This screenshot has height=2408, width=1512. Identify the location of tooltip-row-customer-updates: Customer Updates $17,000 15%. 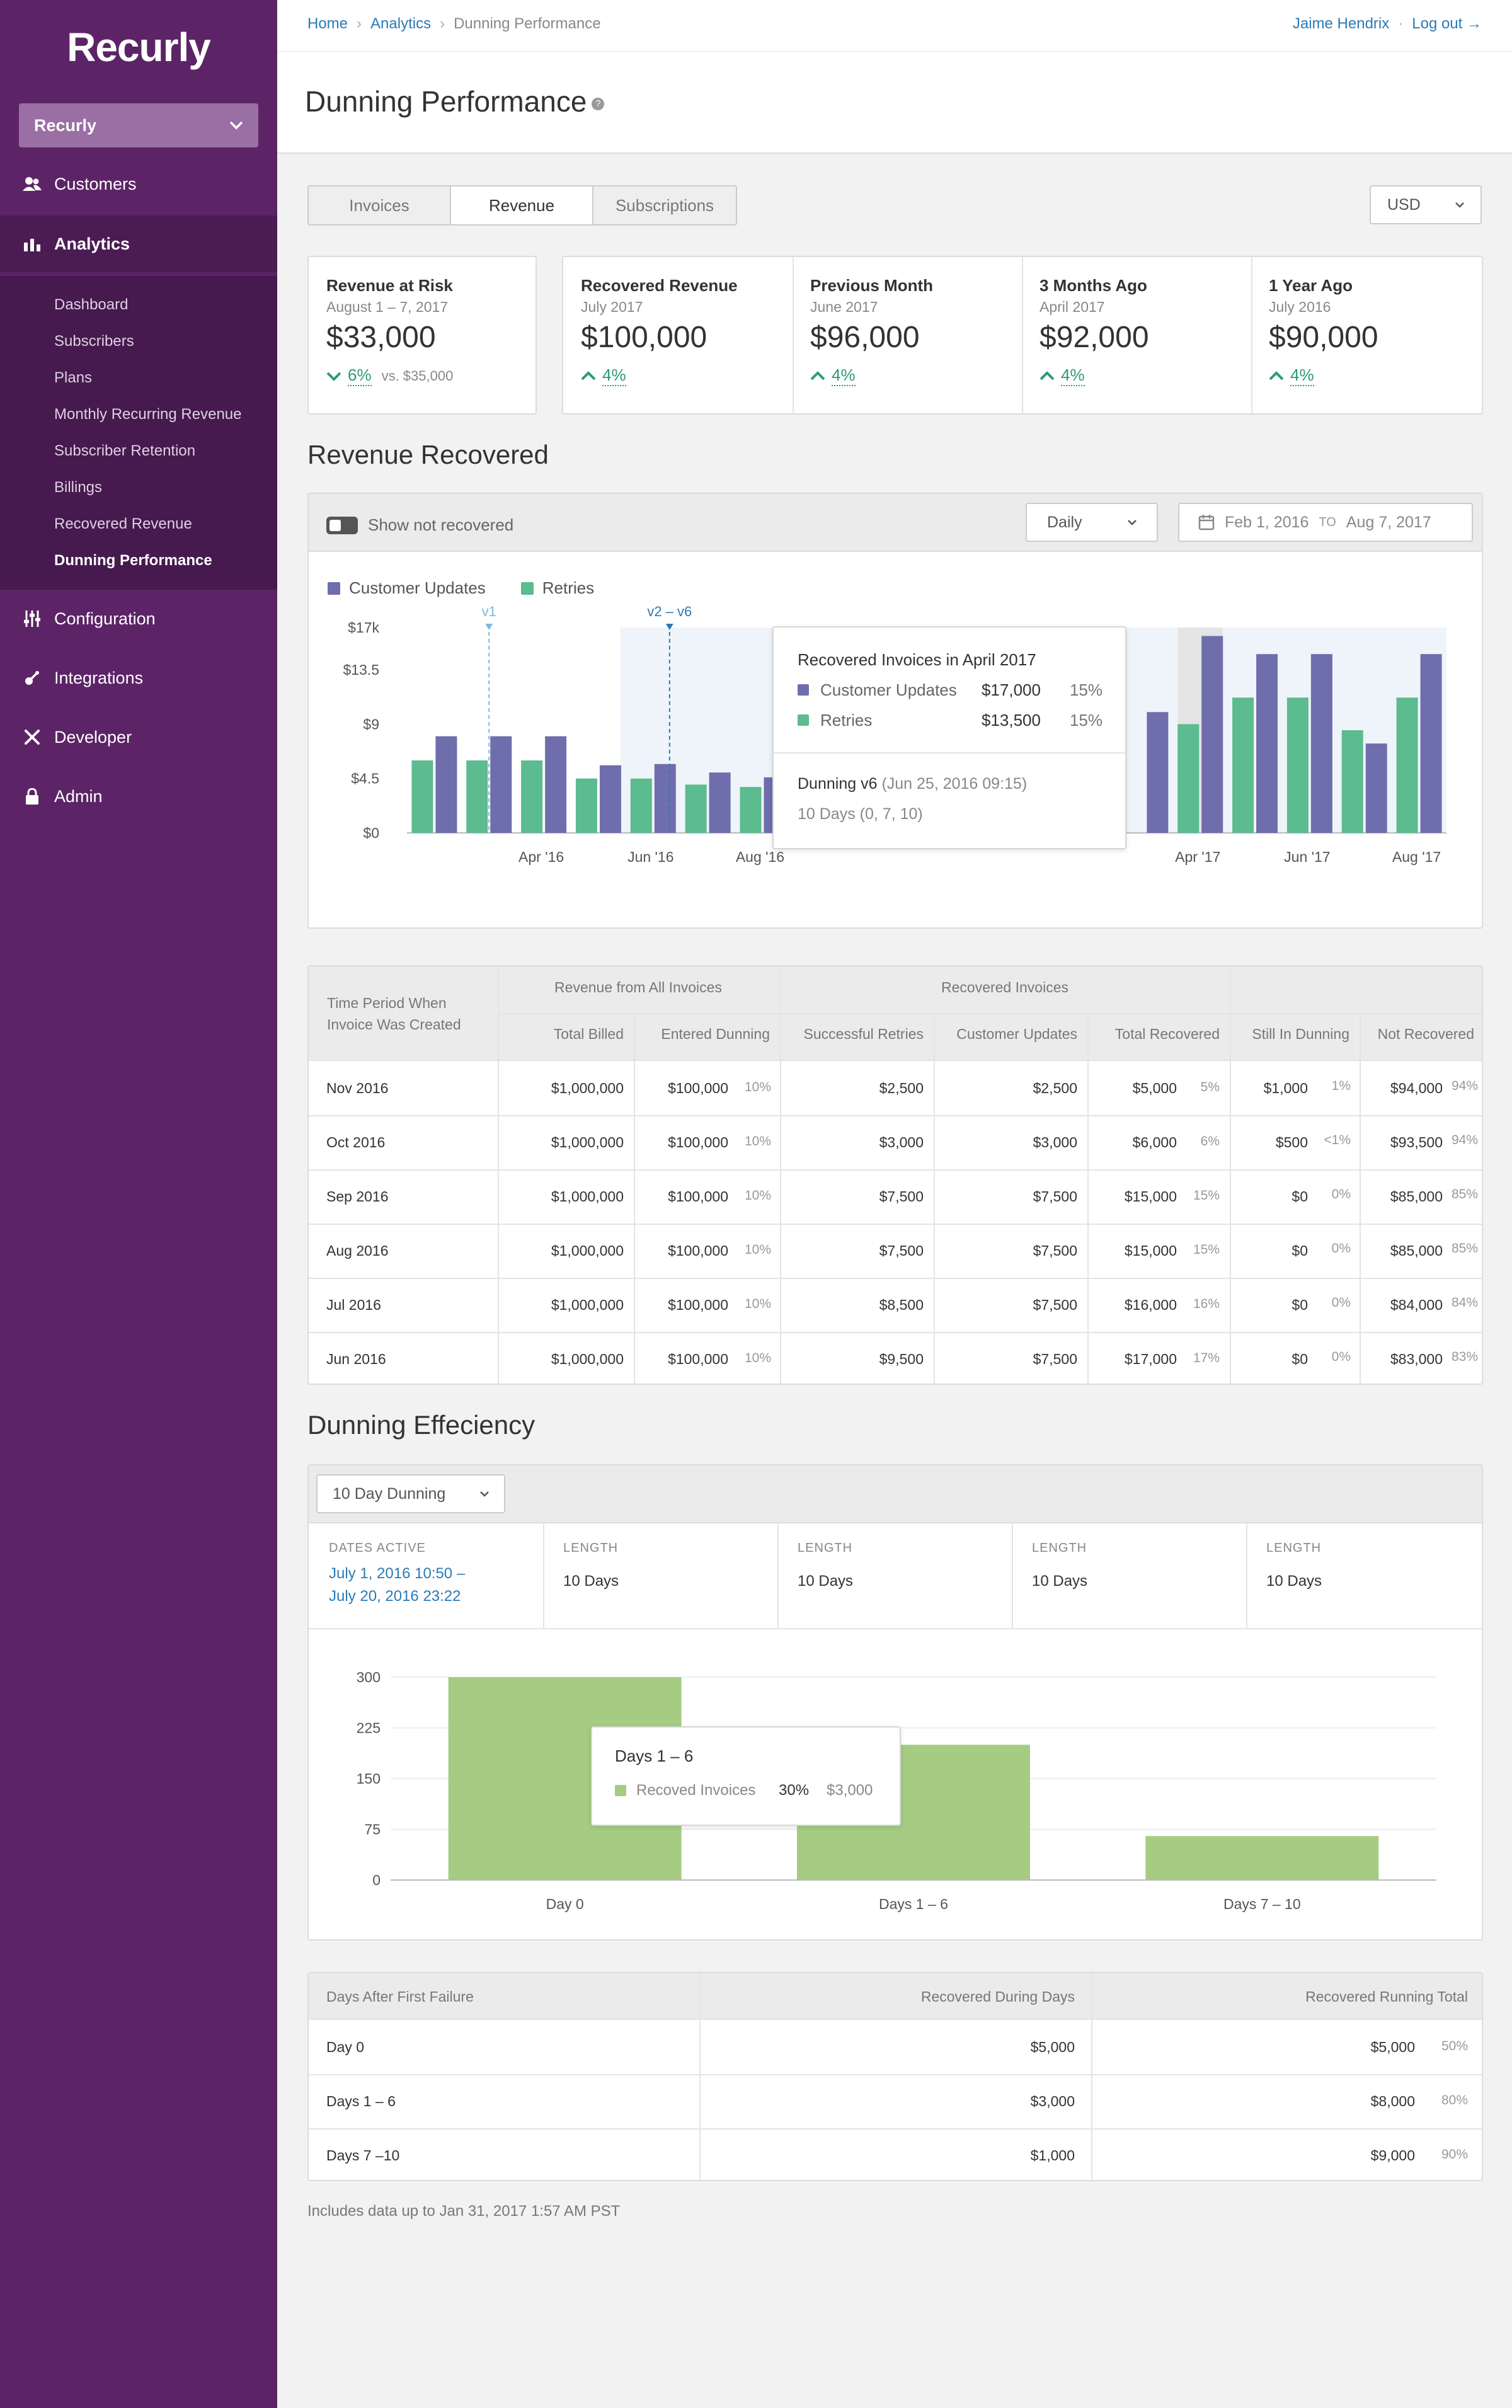
(950, 689).